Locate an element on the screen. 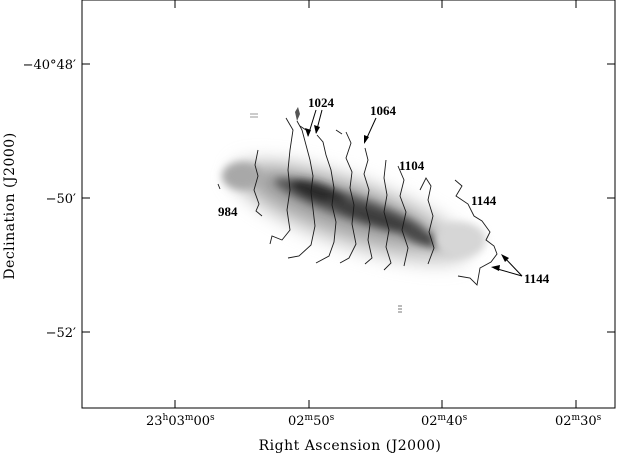  contour-label-1144-top: 1144 is located at coordinates (484, 200).